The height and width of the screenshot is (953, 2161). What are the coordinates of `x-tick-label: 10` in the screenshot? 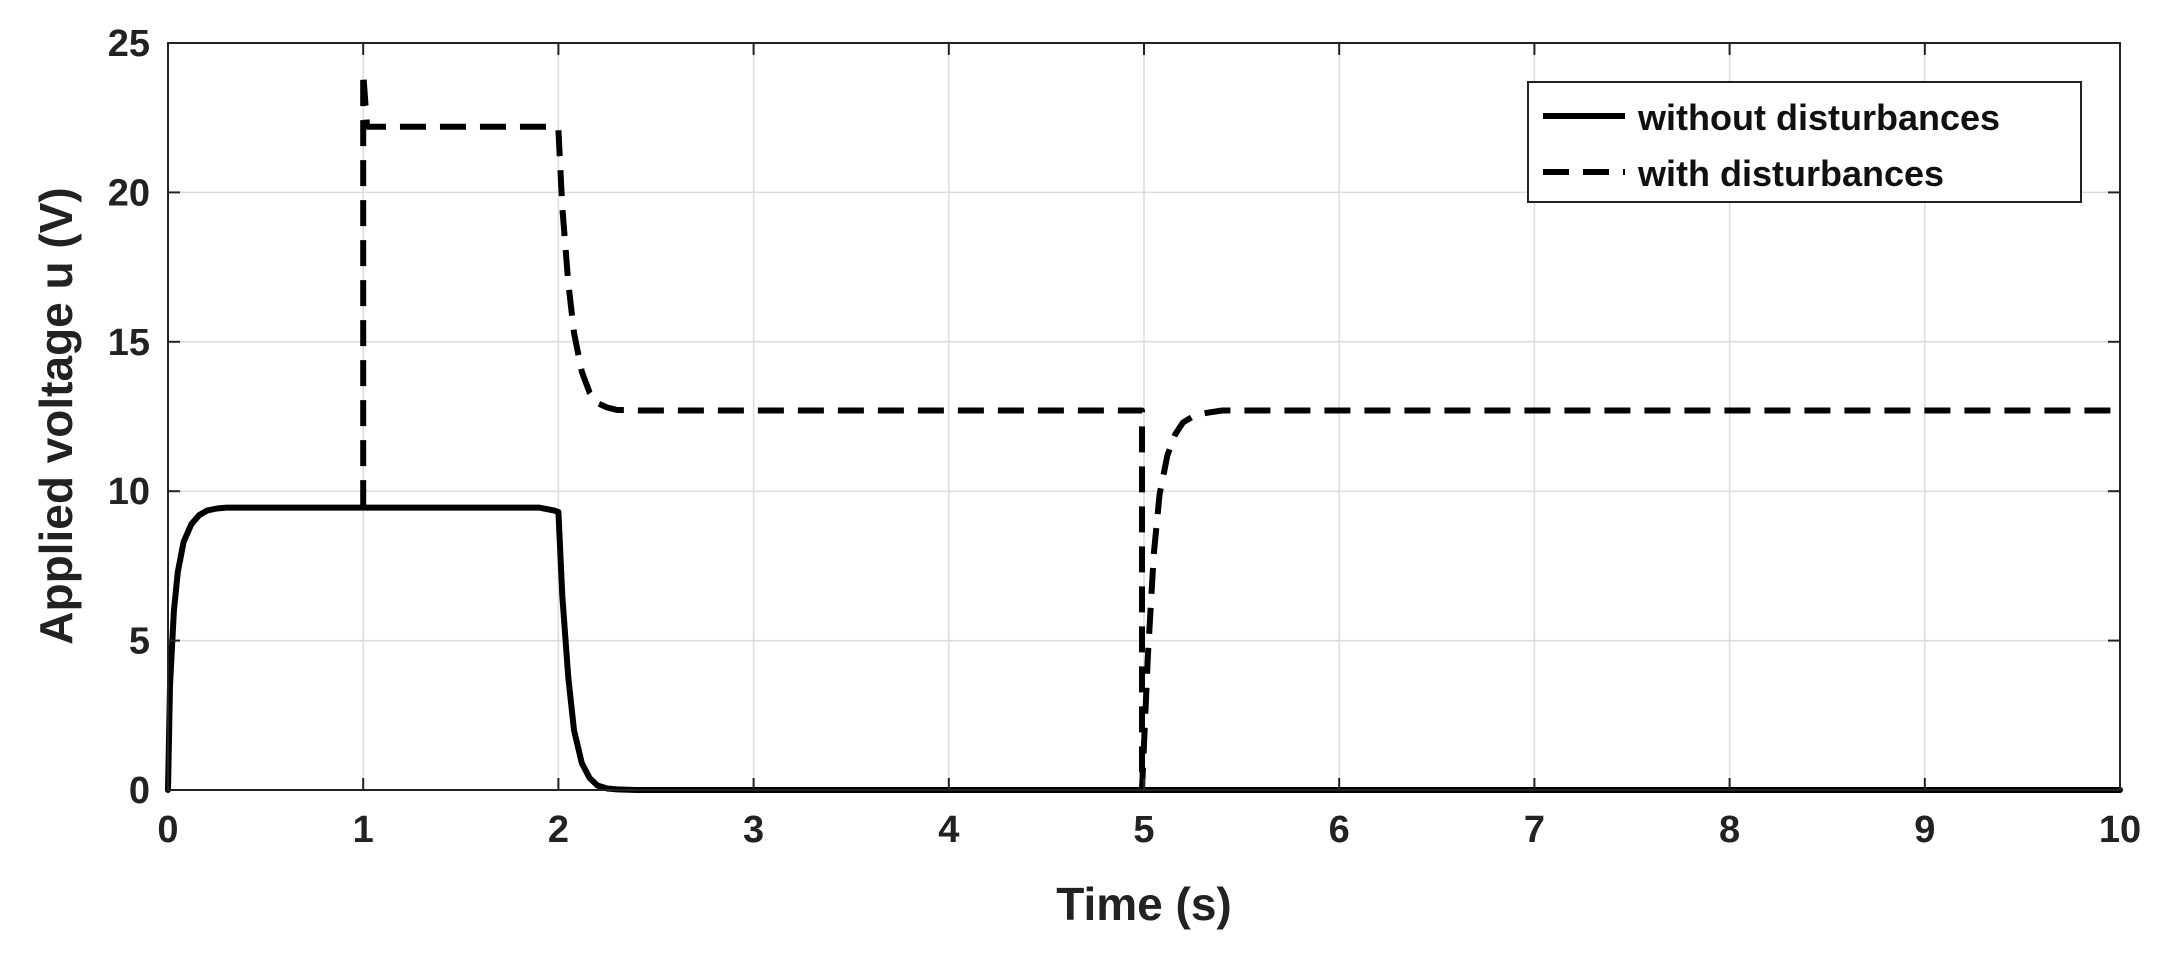 It's located at (2120, 830).